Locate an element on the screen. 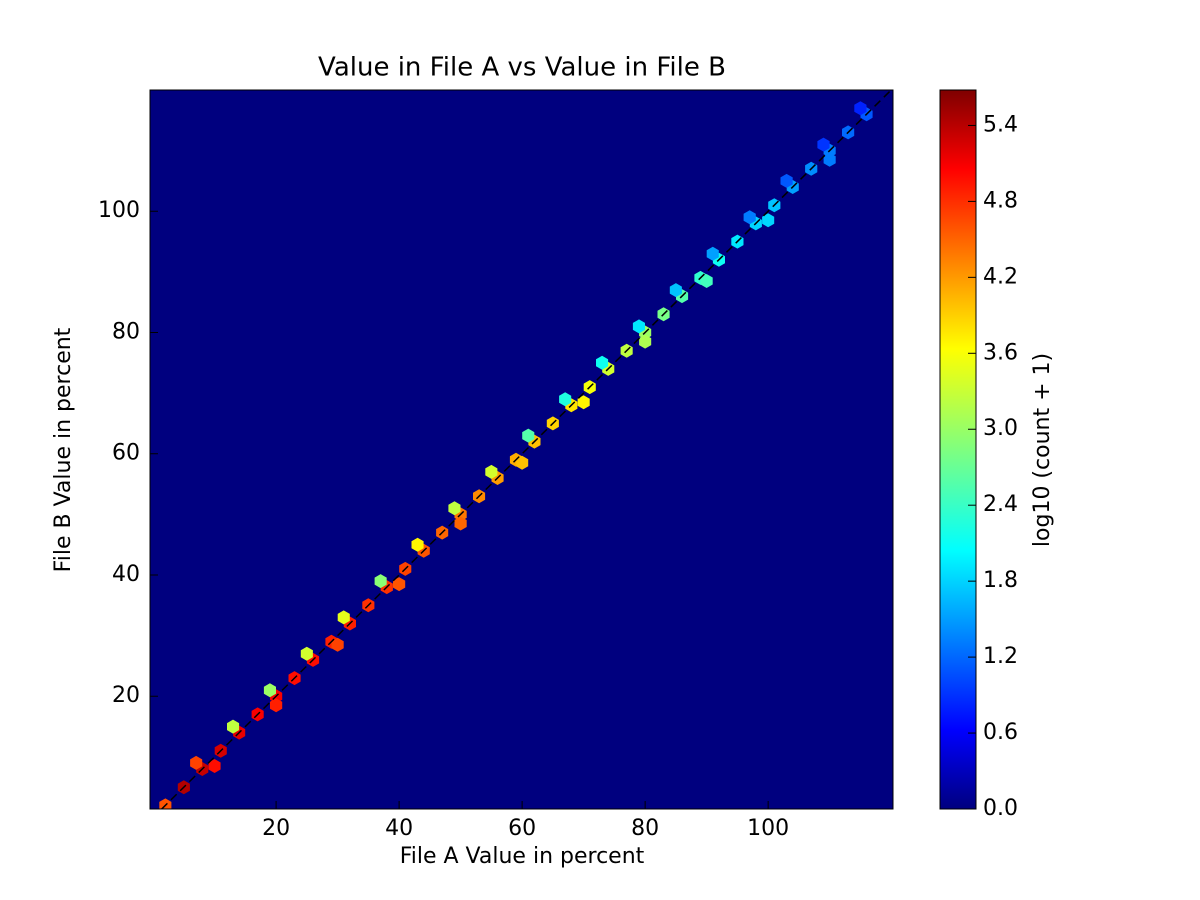 The image size is (1200, 900). y-tick-label: 80 is located at coordinates (126, 331).